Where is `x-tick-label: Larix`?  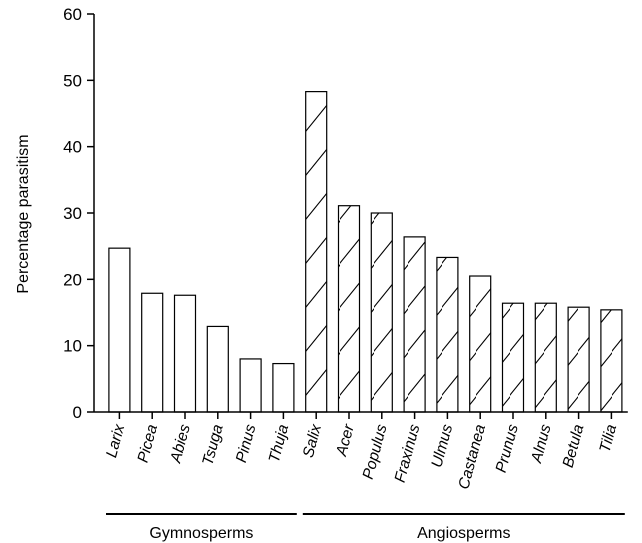 x-tick-label: Larix is located at coordinates (115, 440).